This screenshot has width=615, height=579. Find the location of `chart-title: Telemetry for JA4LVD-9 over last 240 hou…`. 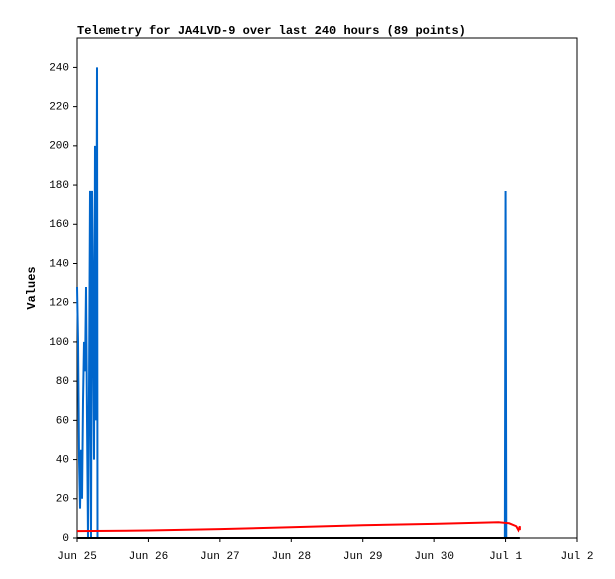

chart-title: Telemetry for JA4LVD-9 over last 240 hou… is located at coordinates (271, 31).